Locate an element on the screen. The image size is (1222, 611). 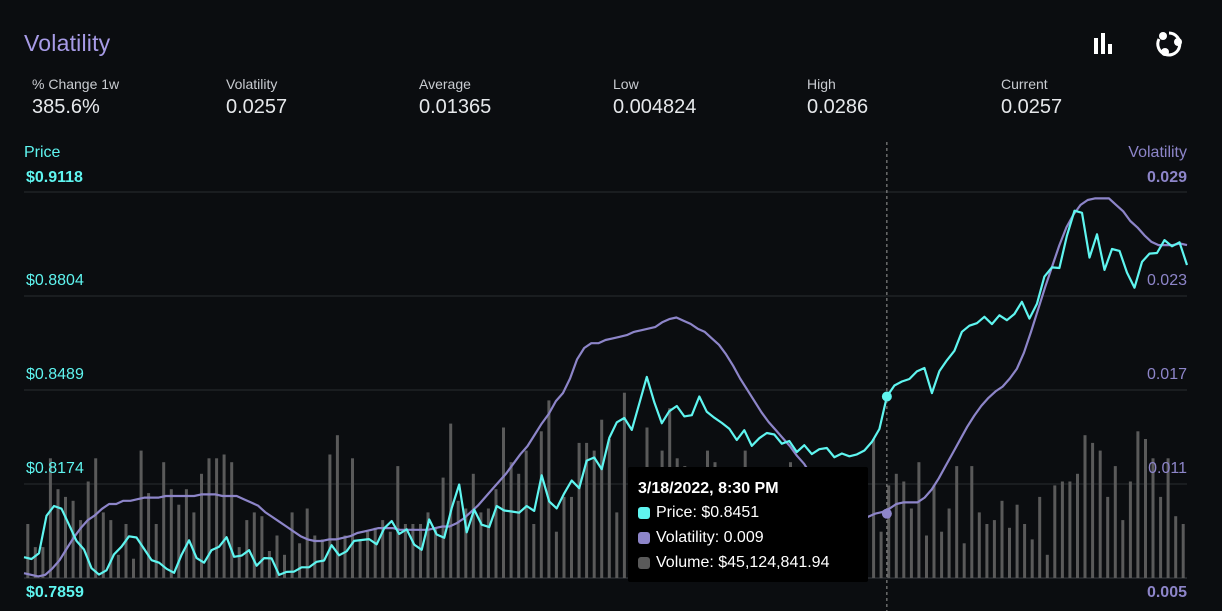
stat-value: 0.01365 is located at coordinates (455, 107).